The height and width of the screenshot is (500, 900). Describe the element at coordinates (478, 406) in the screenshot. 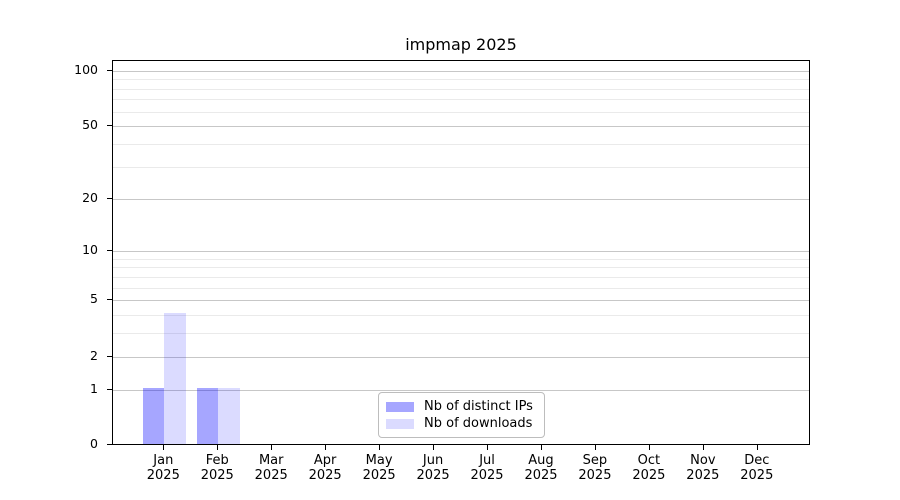

I see `legend-label-distinct-ips: Nb of distinct IPs` at that location.